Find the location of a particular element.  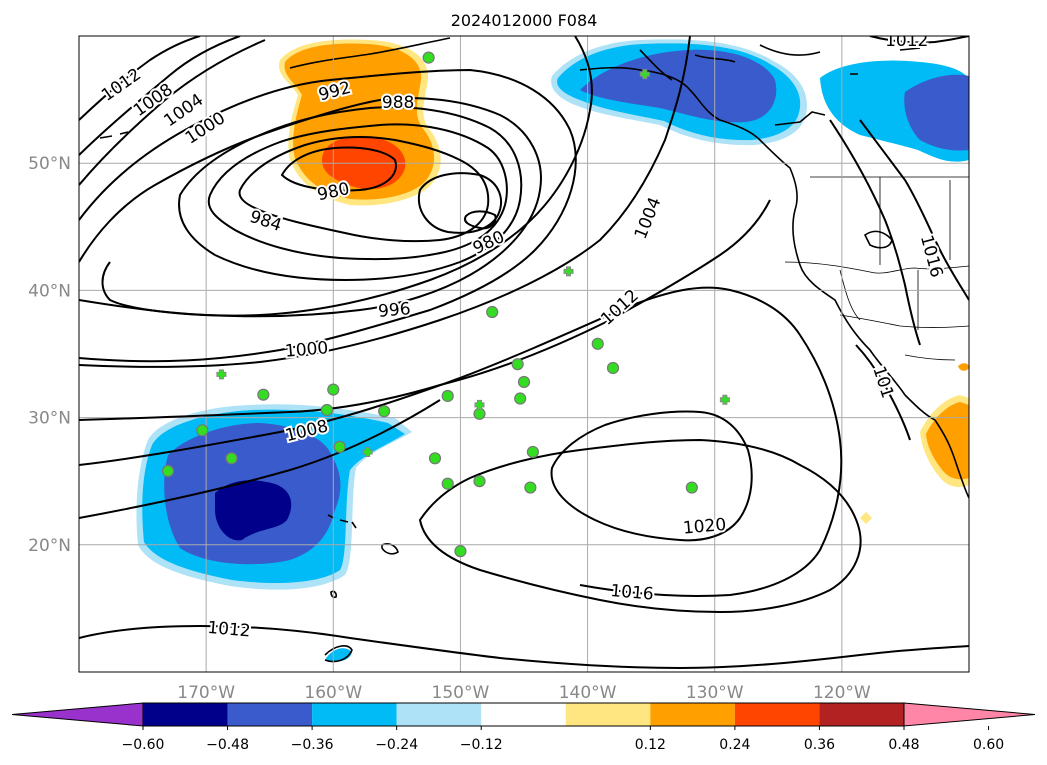

isobar-1012-nw is located at coordinates (140, 78).